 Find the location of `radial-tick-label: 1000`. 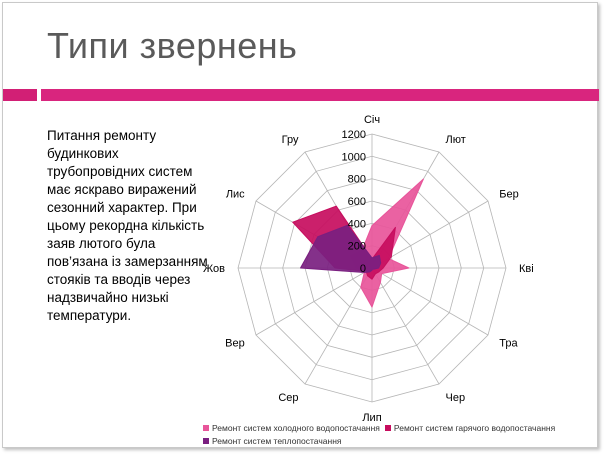

radial-tick-label: 1000 is located at coordinates (354, 157).